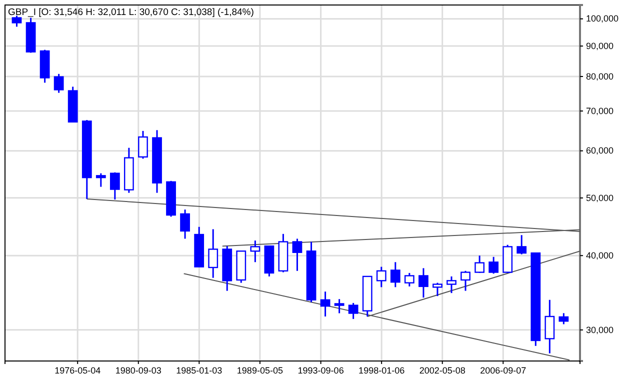  What do you see at coordinates (600, 111) in the screenshot?
I see `y-tick-label: 70,000` at bounding box center [600, 111].